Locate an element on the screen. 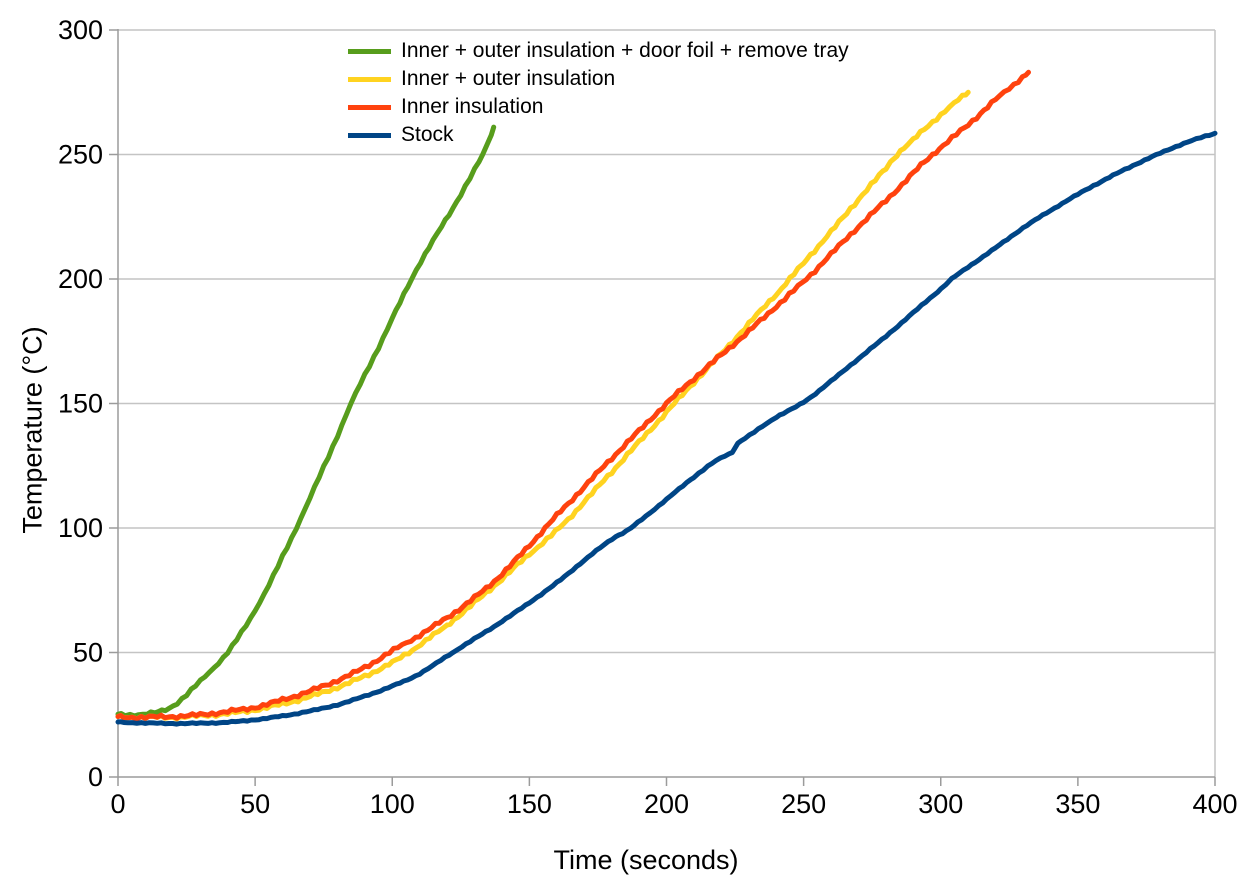 Image resolution: width=1237 pixels, height=884 pixels. y-tick-label: 200 is located at coordinates (80, 279).